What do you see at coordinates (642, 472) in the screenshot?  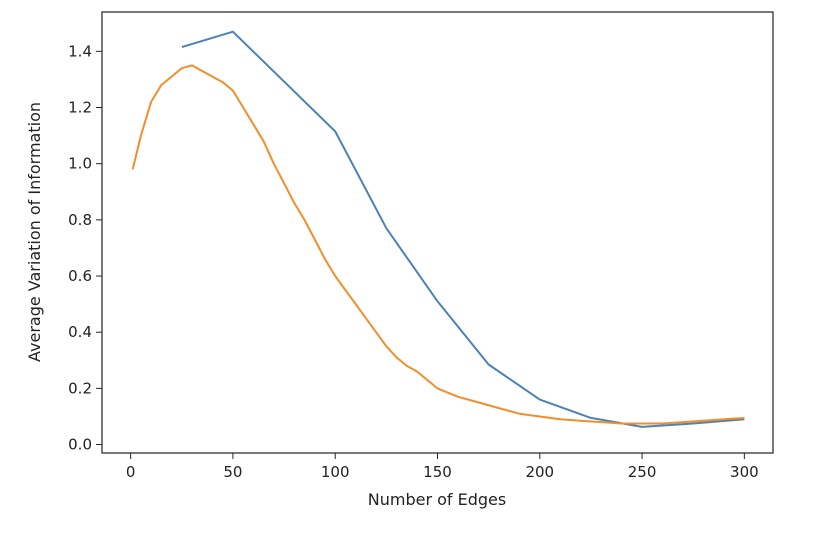 I see `x-tick-label: 250` at bounding box center [642, 472].